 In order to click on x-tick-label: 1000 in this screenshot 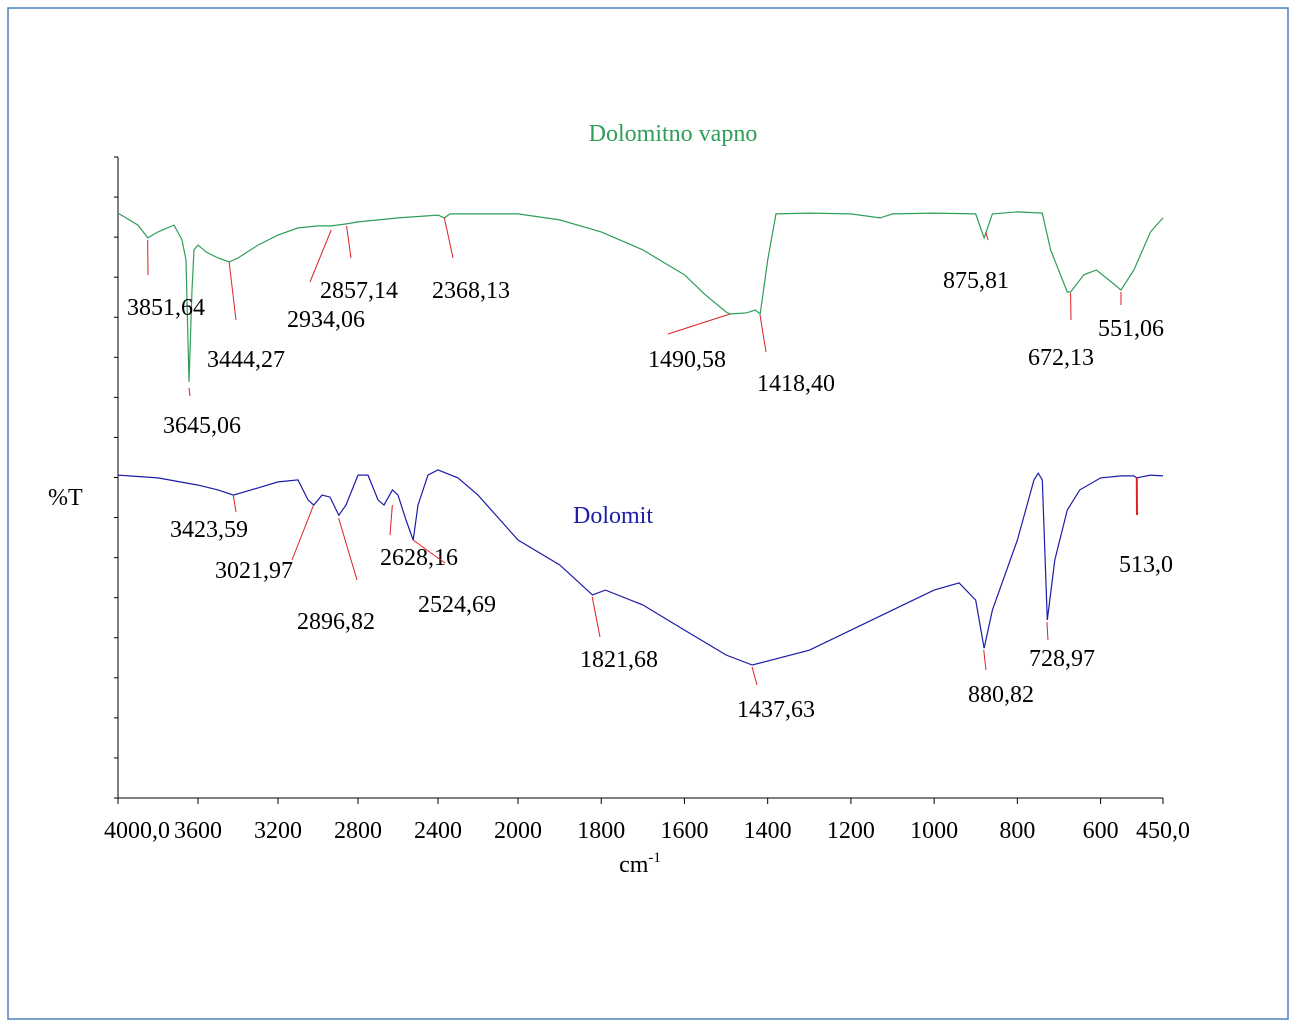, I will do `click(934, 831)`.